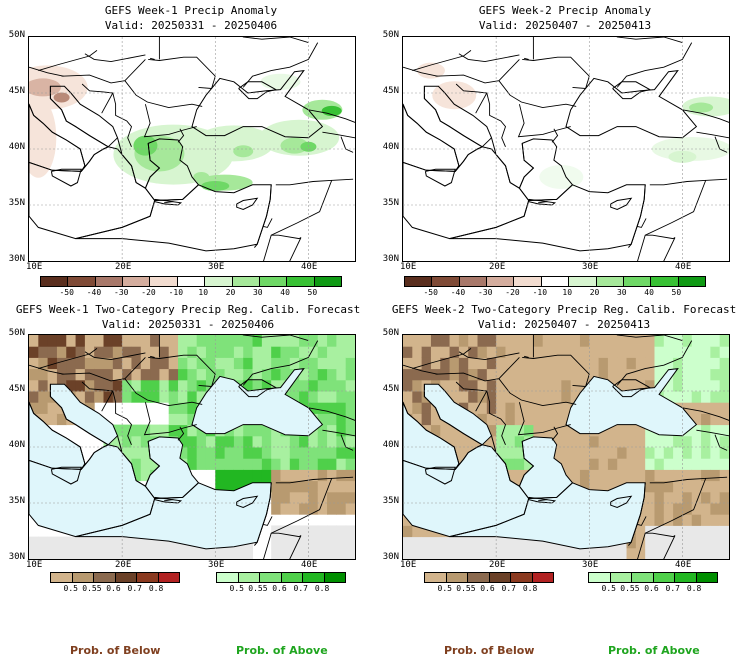 This screenshot has width=752, height=662. I want to click on lat-label: 50N, so click(390, 35).